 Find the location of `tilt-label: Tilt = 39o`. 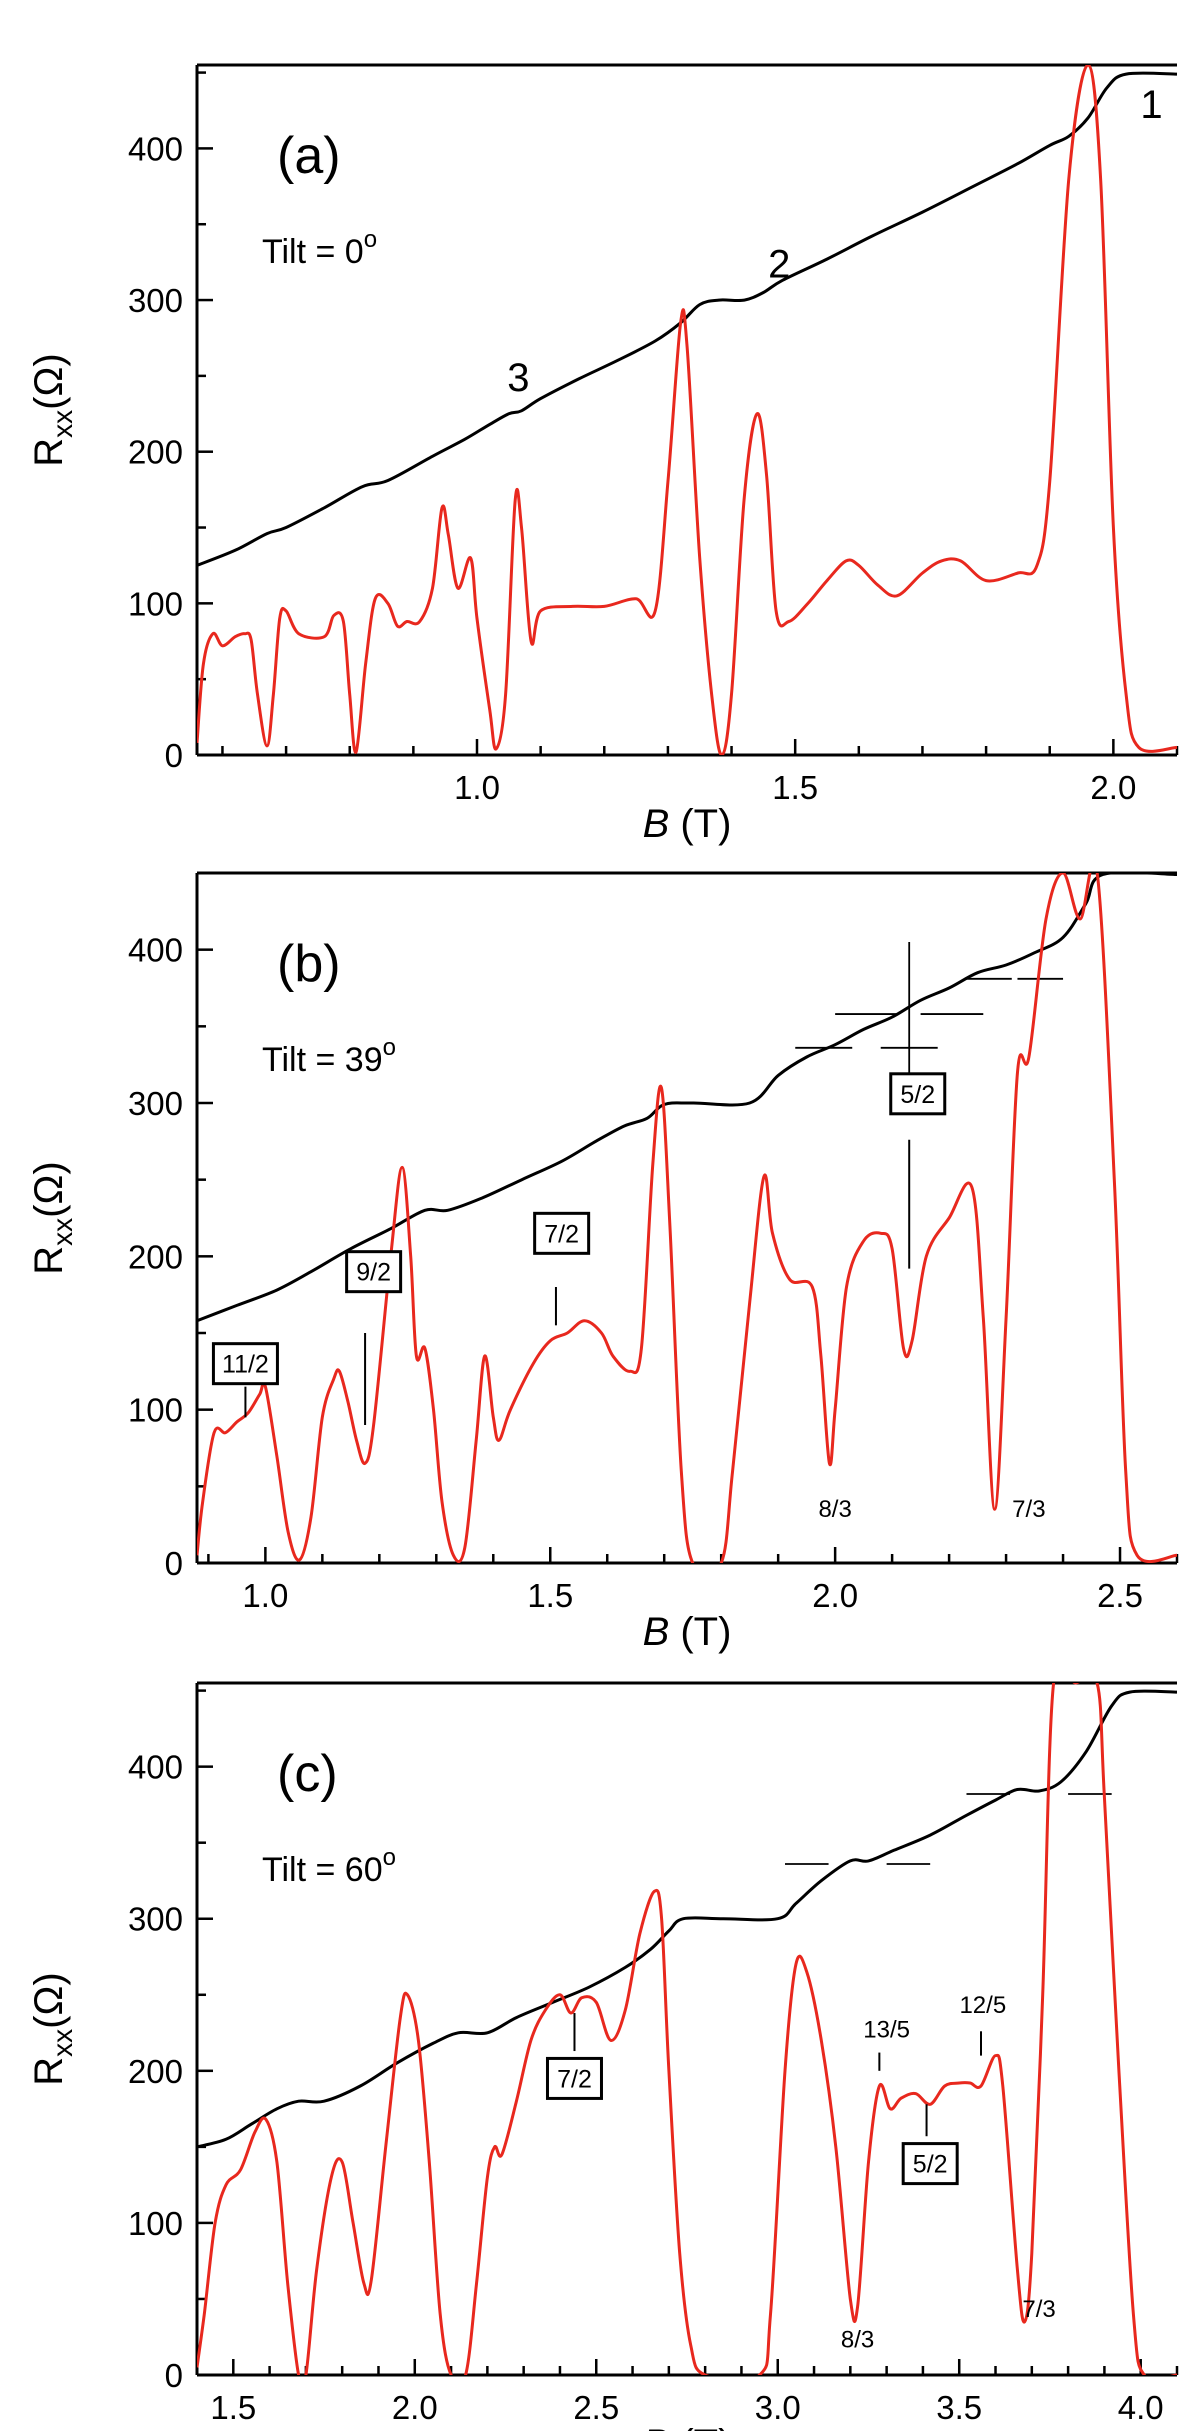

tilt-label: Tilt = 39o is located at coordinates (329, 1056).